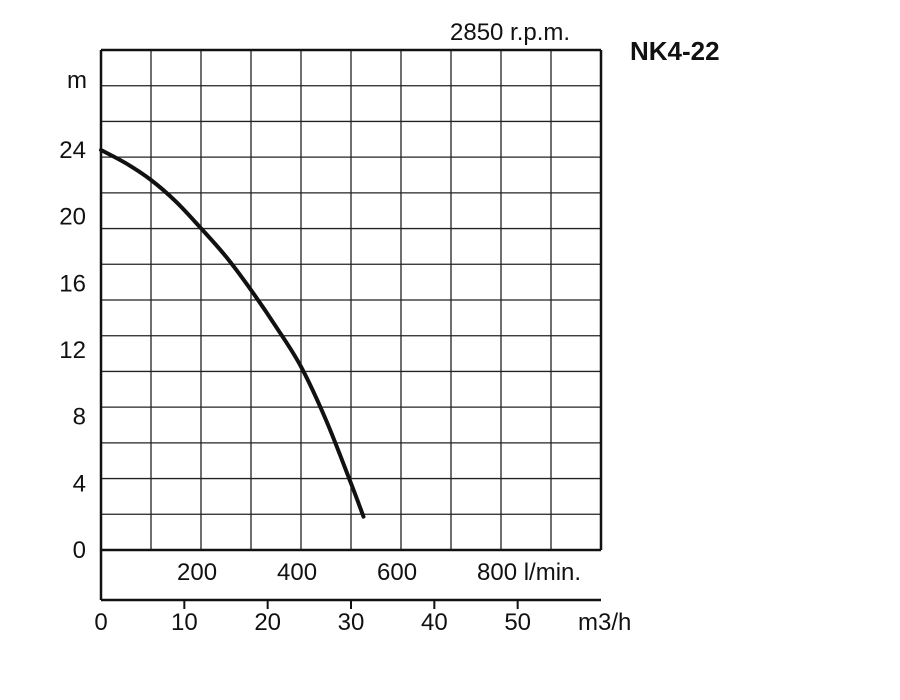  I want to click on x-tick-label-m3h: 20, so click(267, 622).